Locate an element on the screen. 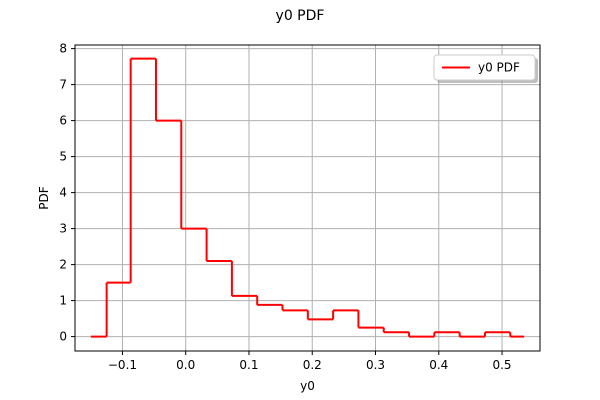  x-tick-label: 0.4 is located at coordinates (438, 365).